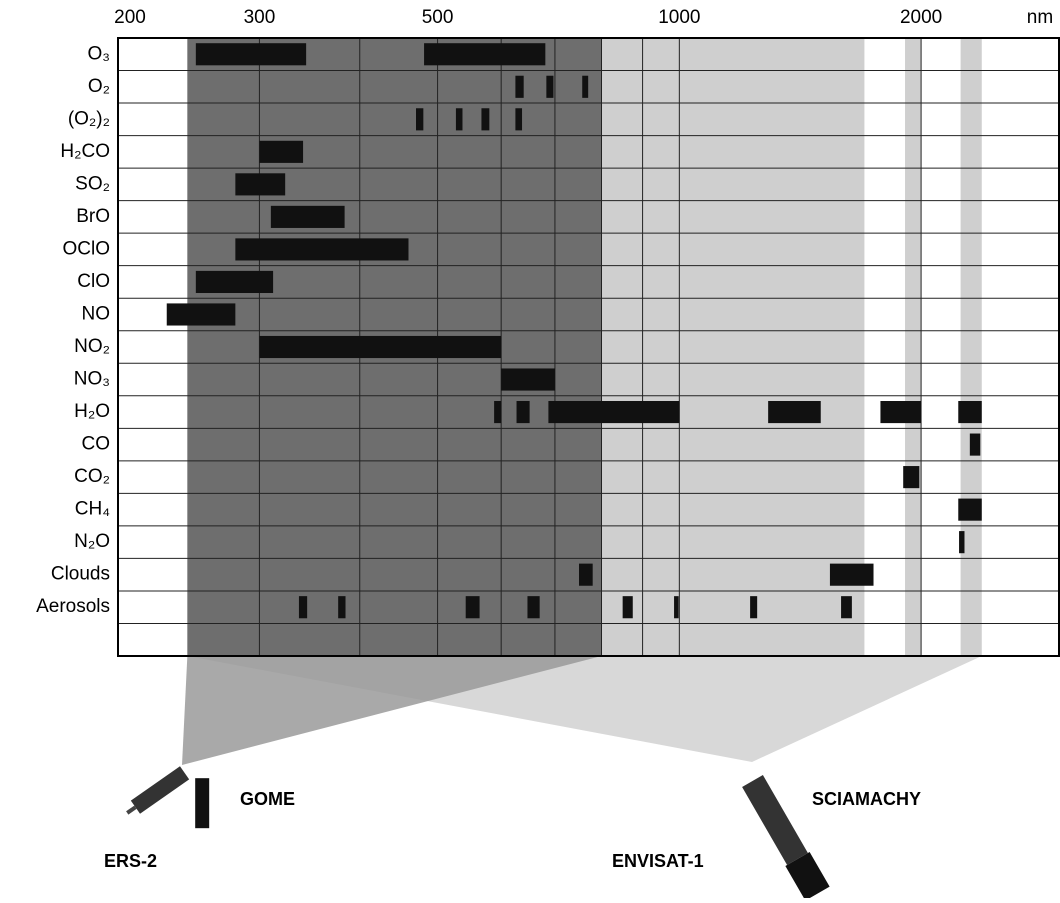 The width and height of the screenshot is (1060, 903). Describe the element at coordinates (392, 710) in the screenshot. I see `gome-fan` at that location.